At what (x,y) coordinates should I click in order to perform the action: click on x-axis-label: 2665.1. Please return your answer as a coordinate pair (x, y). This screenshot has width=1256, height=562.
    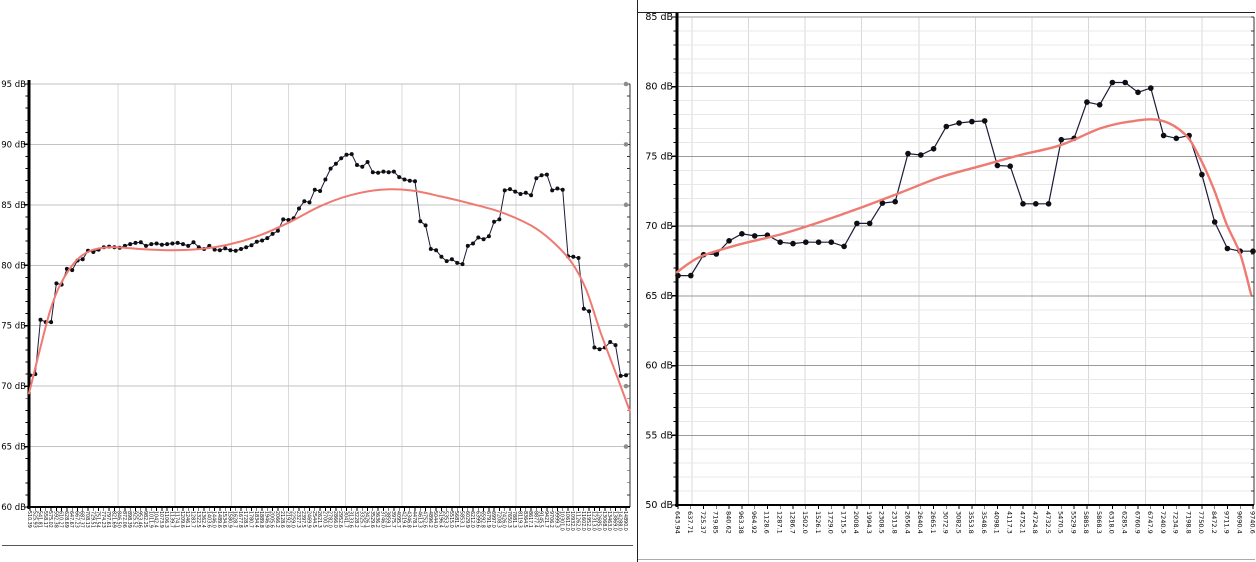
    Looking at the image, I should click on (933, 522).